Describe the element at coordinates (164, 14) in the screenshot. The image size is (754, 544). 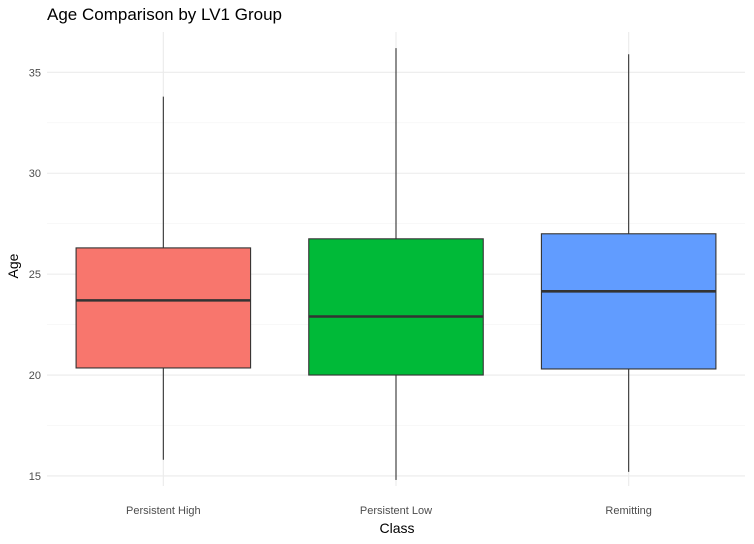
I see `chart-title: Age Comparison by LV1 Group` at that location.